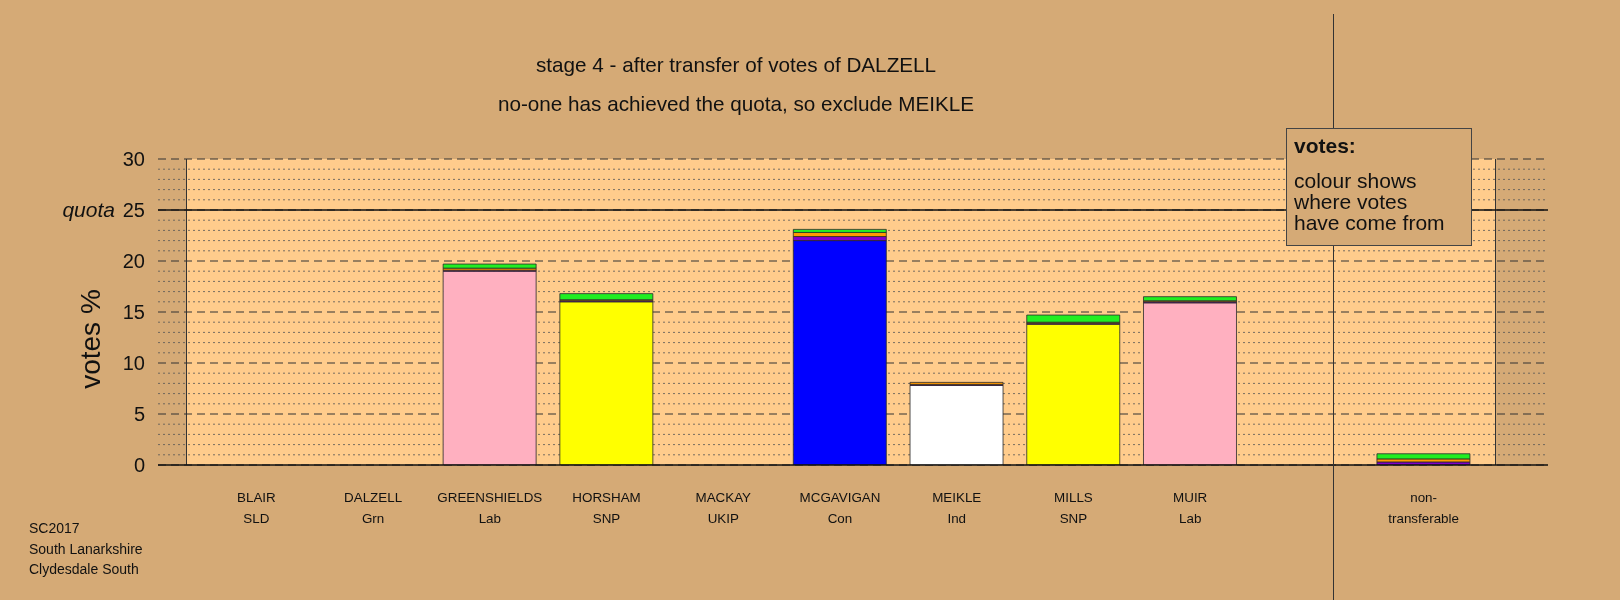 Image resolution: width=1620 pixels, height=600 pixels. What do you see at coordinates (133, 261) in the screenshot?
I see `y-tick-label: 20` at bounding box center [133, 261].